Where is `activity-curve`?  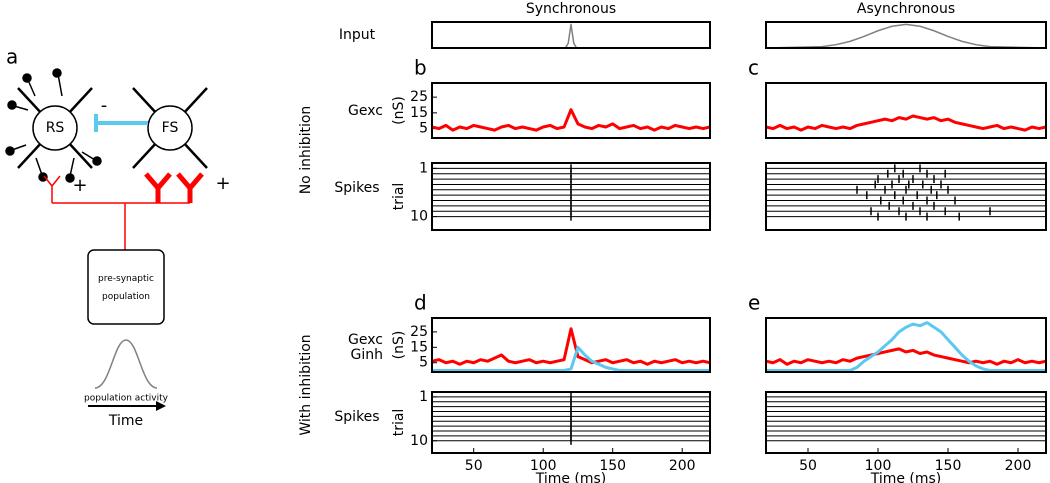
activity-curve is located at coordinates (126, 364).